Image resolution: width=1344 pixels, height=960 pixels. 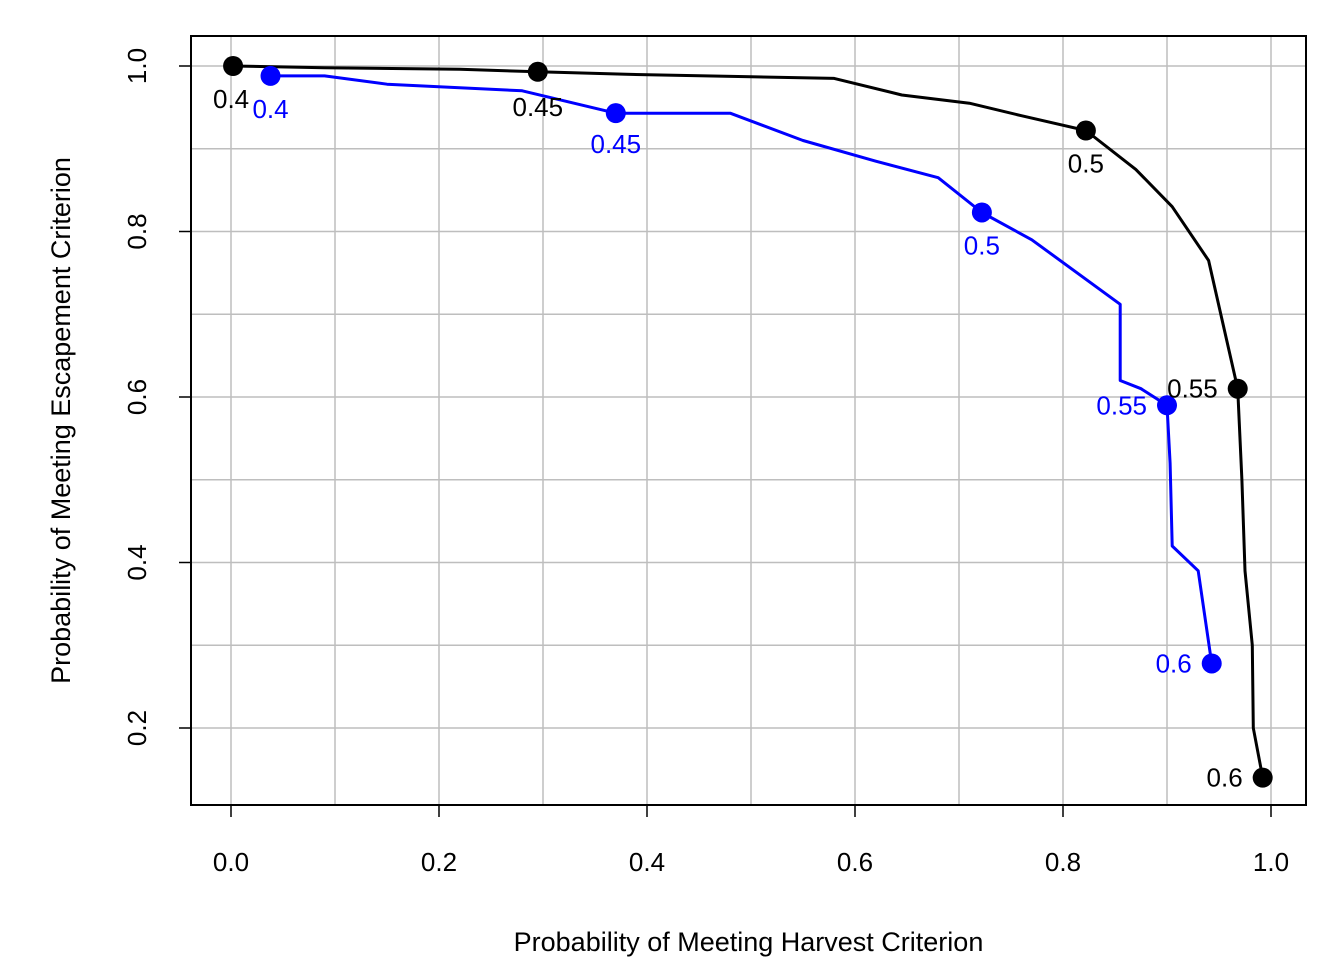 What do you see at coordinates (137, 562) in the screenshot?
I see `y-tick-label: 0.4` at bounding box center [137, 562].